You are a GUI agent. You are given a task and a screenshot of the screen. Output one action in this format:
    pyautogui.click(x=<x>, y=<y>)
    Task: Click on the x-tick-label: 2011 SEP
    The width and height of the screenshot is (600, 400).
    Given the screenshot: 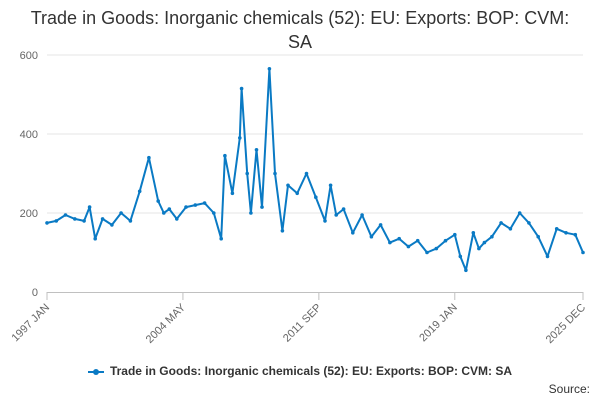 What is the action you would take?
    pyautogui.click(x=302, y=323)
    